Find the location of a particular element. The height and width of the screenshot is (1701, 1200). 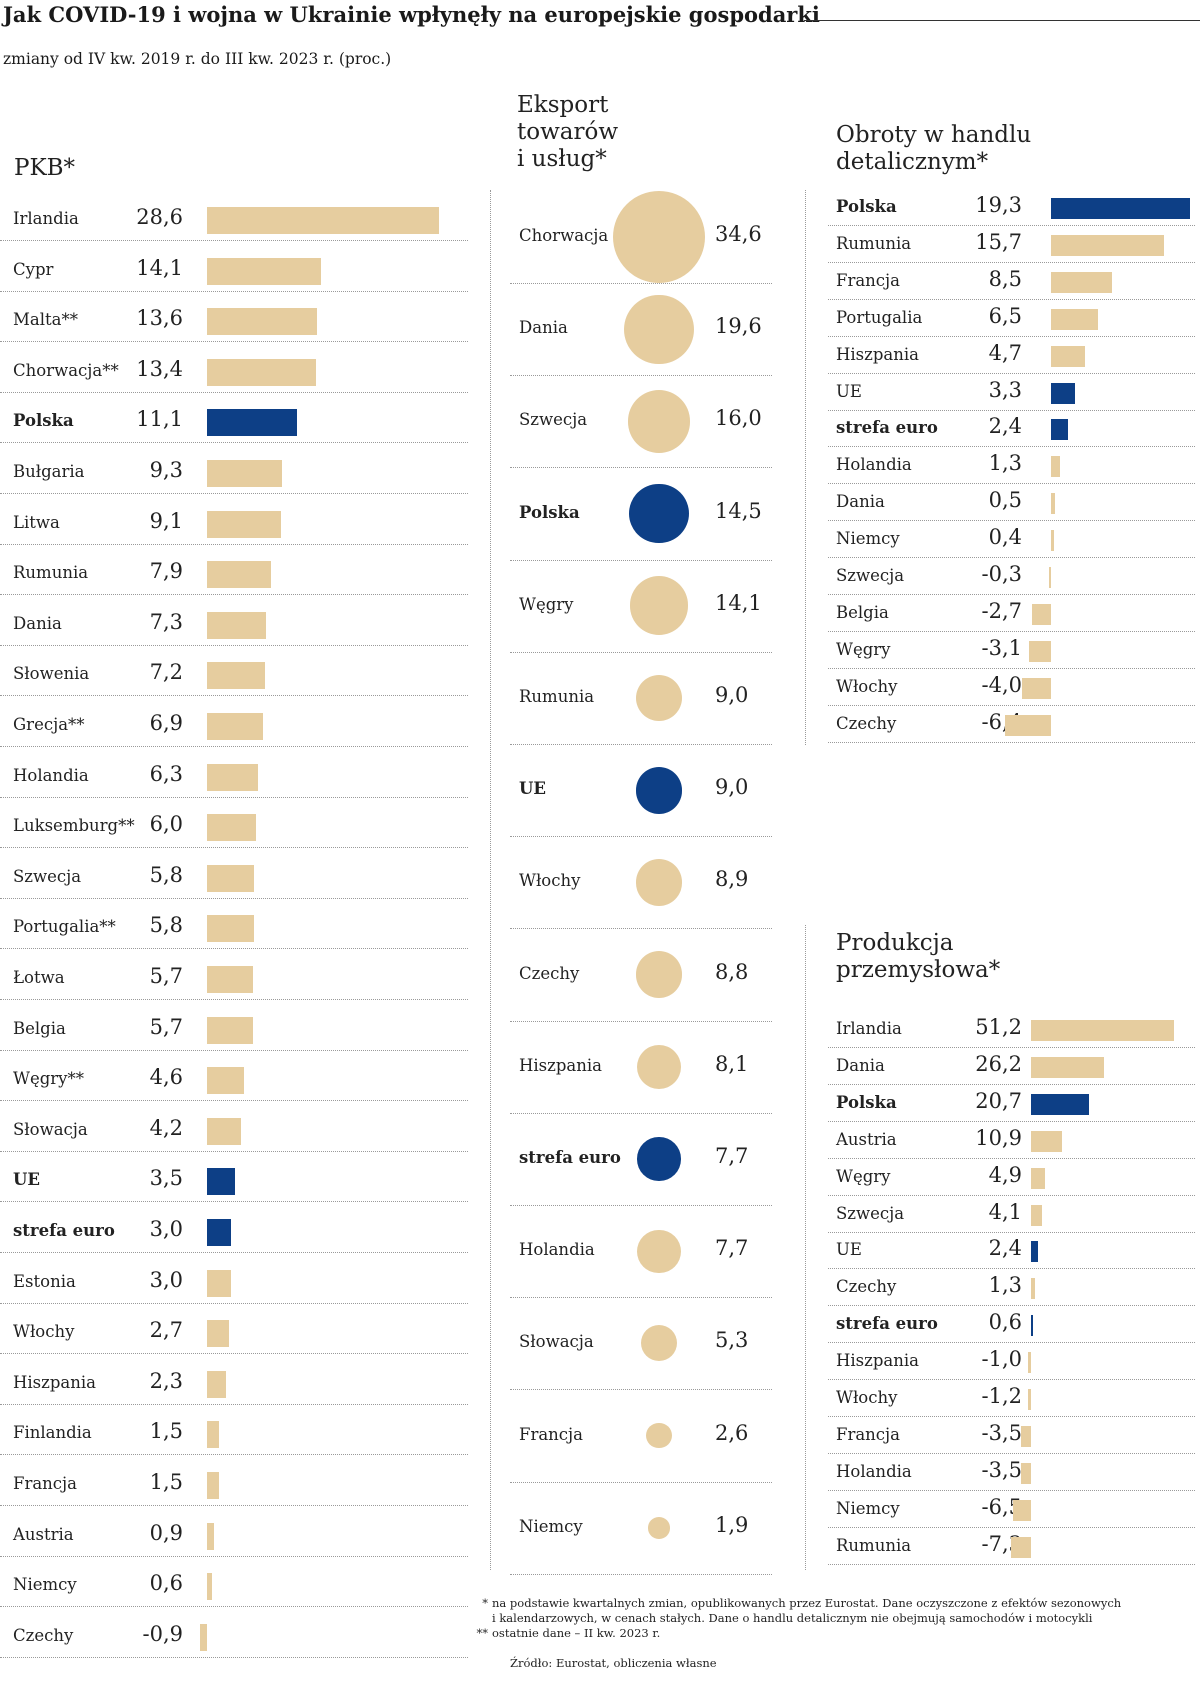

industry-value-label: 4,1 is located at coordinates (1005, 1211).